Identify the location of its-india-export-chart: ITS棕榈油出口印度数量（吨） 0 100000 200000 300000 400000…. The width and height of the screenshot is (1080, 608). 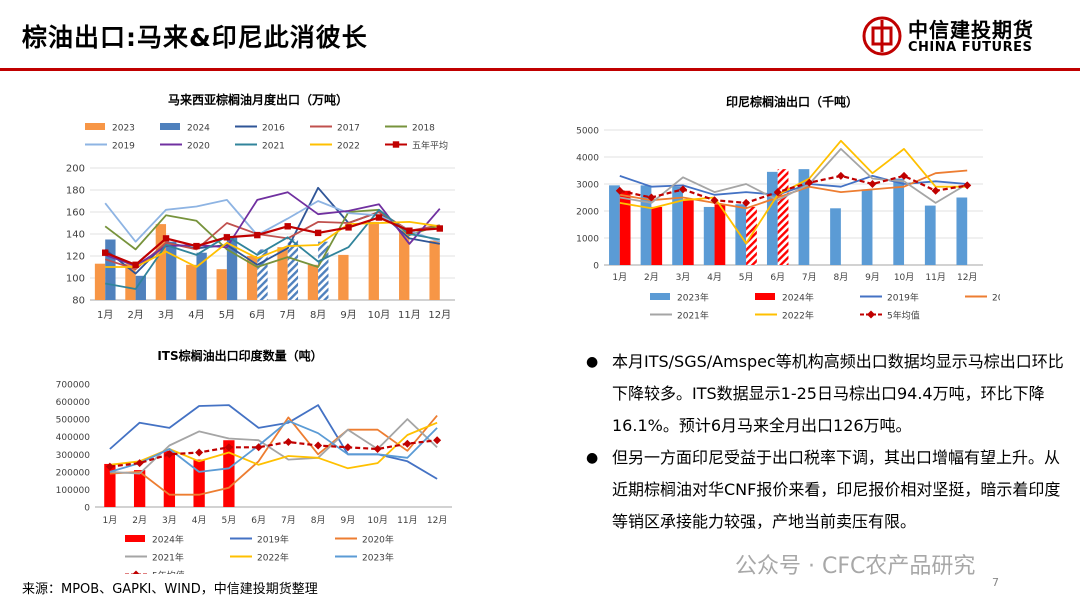
(254, 461).